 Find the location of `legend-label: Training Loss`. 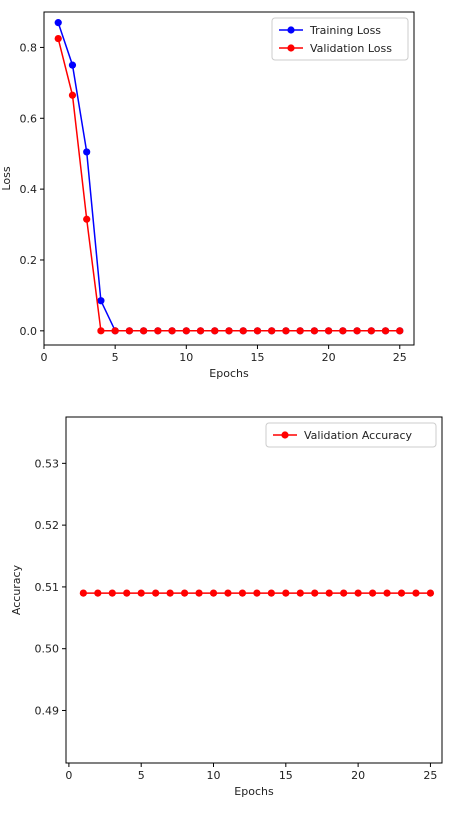

legend-label: Training Loss is located at coordinates (345, 30).